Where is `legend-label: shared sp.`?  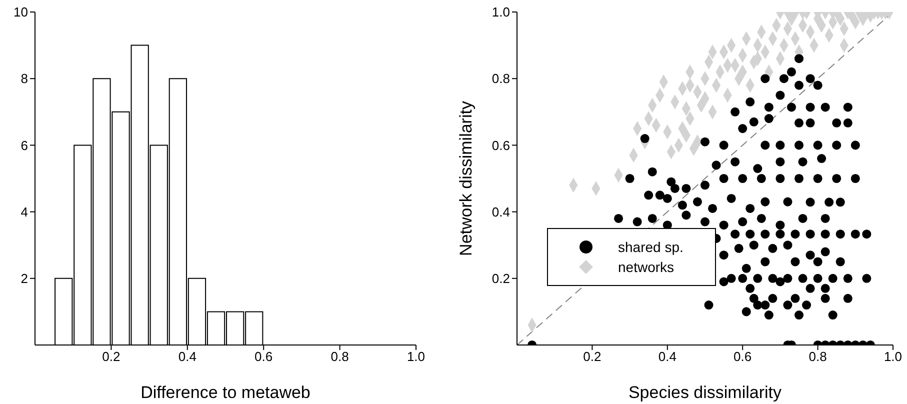 legend-label: shared sp. is located at coordinates (651, 247).